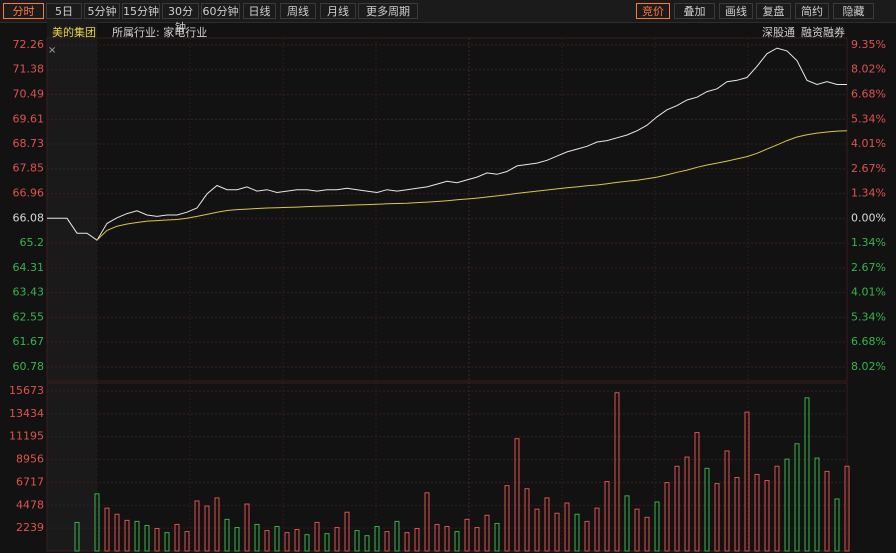  Describe the element at coordinates (102, 11) in the screenshot. I see `toolbar-button: 5分钟` at that location.